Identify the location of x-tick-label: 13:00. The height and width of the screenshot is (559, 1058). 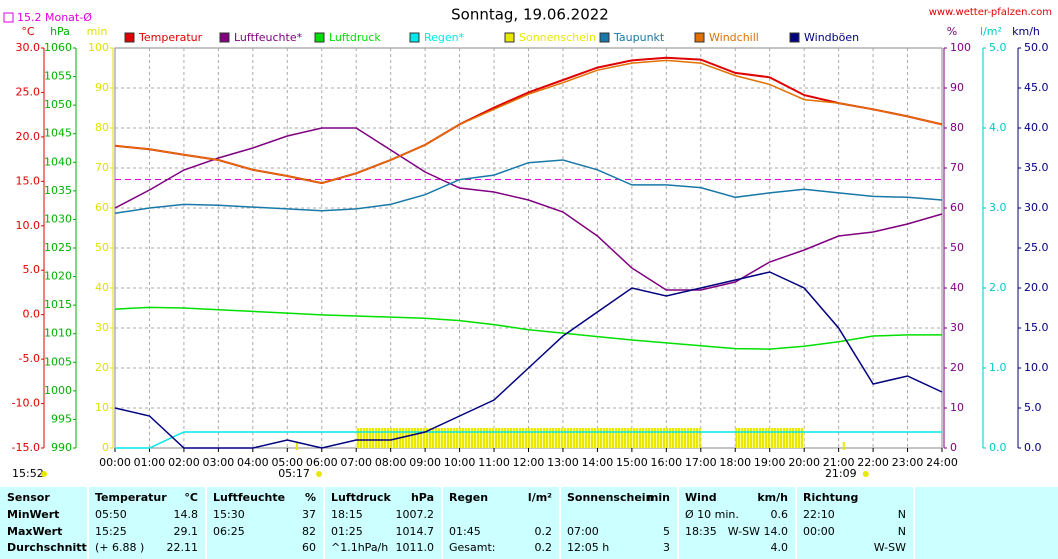
(563, 462).